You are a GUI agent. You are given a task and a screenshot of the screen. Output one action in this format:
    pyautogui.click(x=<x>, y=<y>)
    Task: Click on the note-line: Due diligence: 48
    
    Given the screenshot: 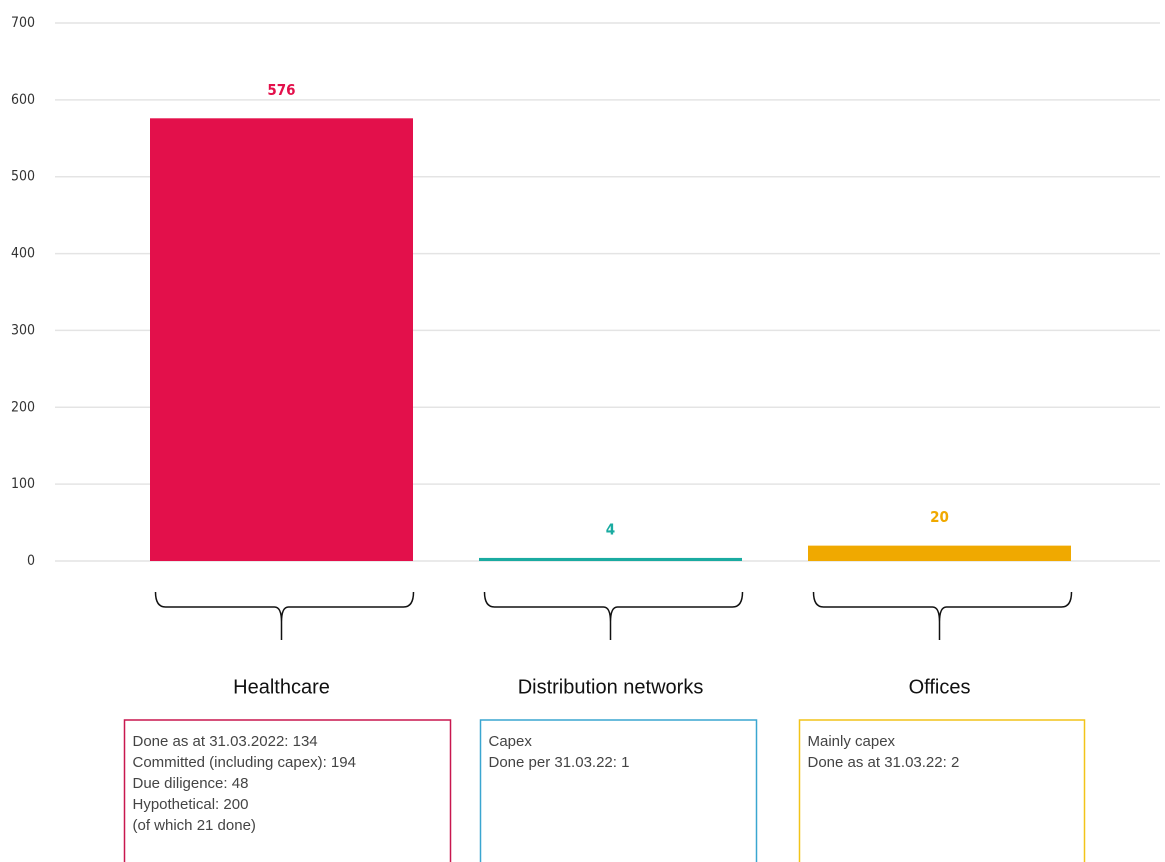 What is the action you would take?
    pyautogui.click(x=191, y=783)
    